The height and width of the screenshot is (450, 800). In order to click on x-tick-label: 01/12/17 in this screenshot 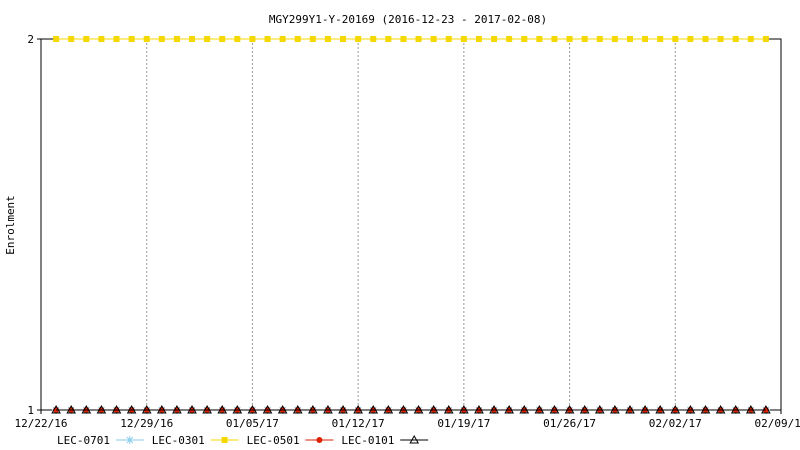, I will do `click(358, 423)`.